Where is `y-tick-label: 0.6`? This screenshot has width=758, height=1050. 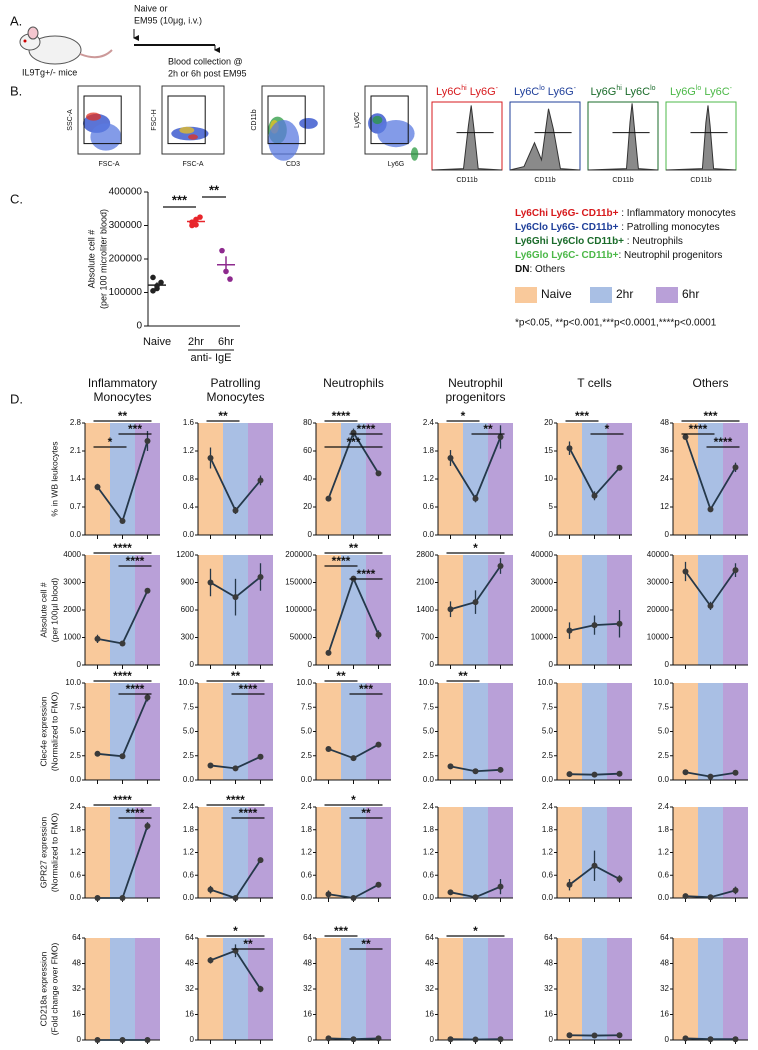
y-tick-label: 0.6 is located at coordinates (76, 874).